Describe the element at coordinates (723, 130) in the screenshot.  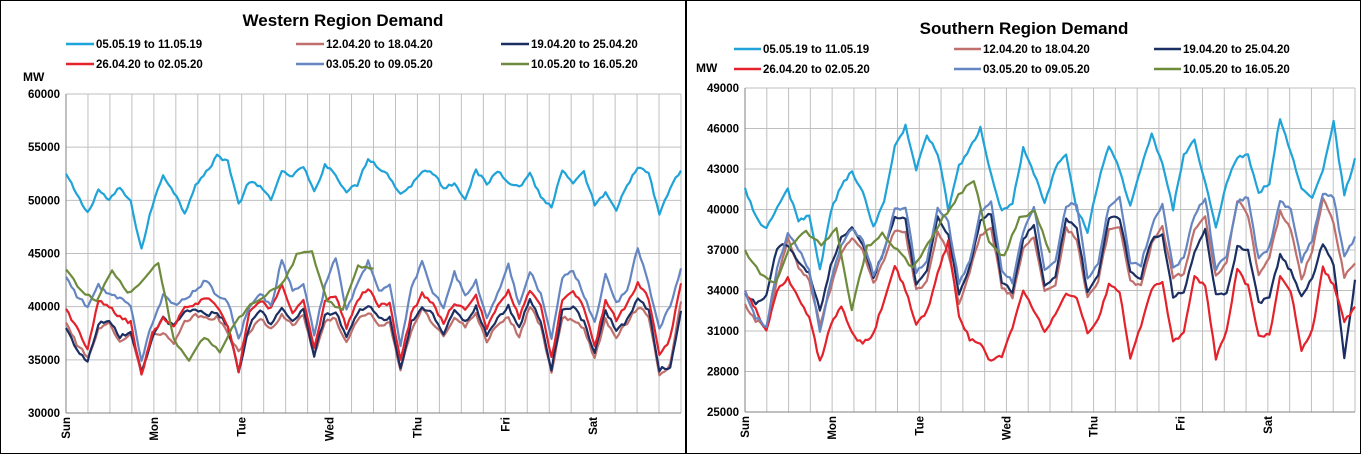
I see `y-tick-label: 46000` at that location.